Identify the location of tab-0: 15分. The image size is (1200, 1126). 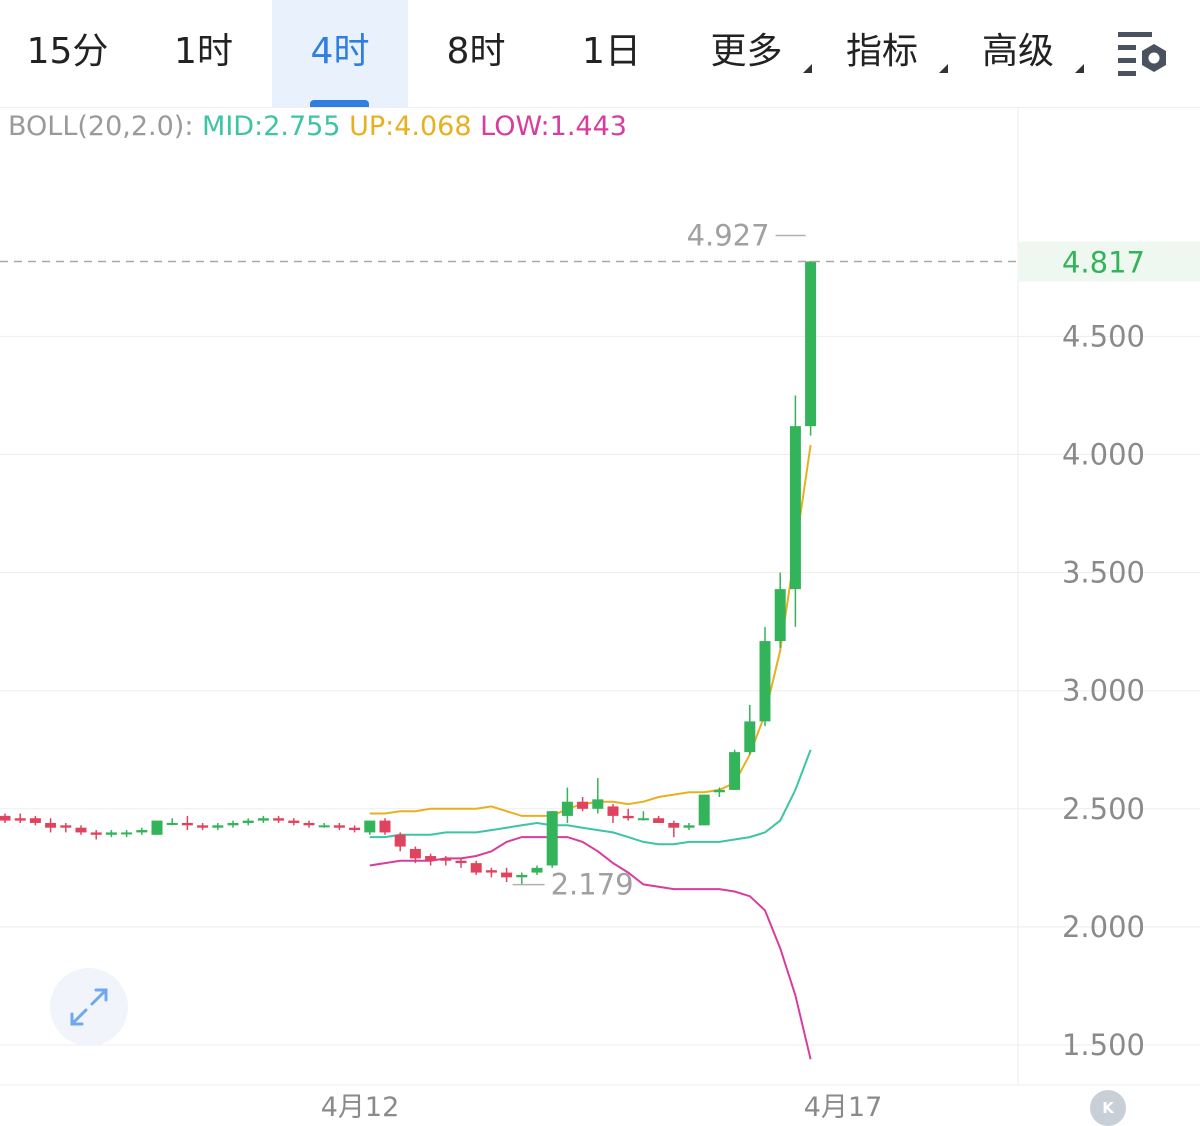
(67, 51).